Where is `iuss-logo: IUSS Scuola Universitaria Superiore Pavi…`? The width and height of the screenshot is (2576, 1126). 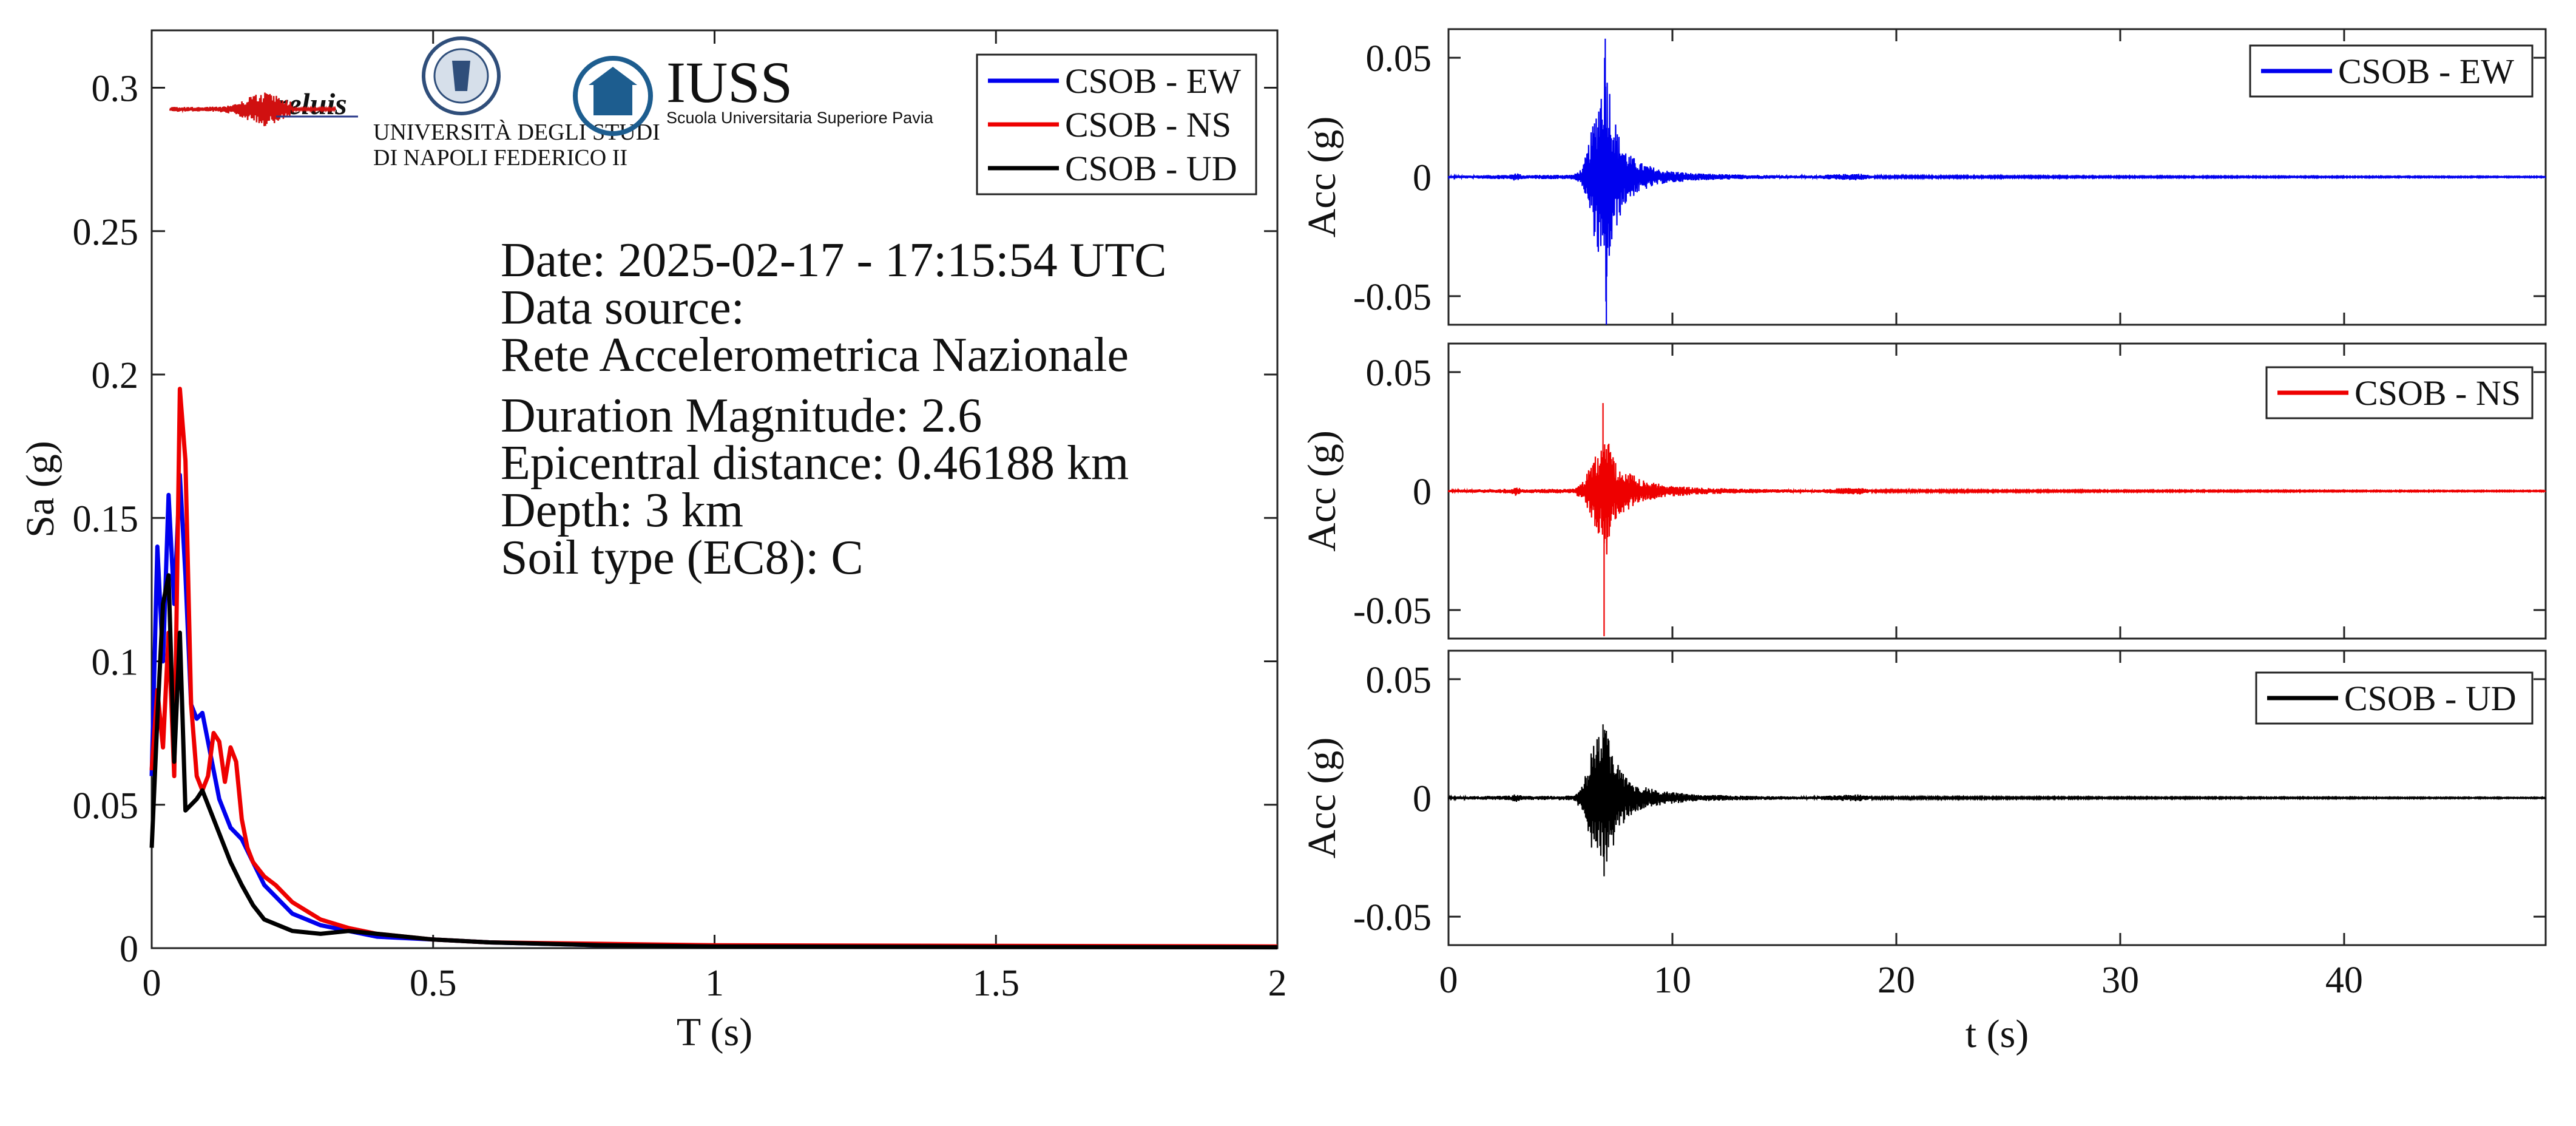
iuss-logo: IUSS Scuola Universitaria Superiore Pavi… is located at coordinates (753, 93).